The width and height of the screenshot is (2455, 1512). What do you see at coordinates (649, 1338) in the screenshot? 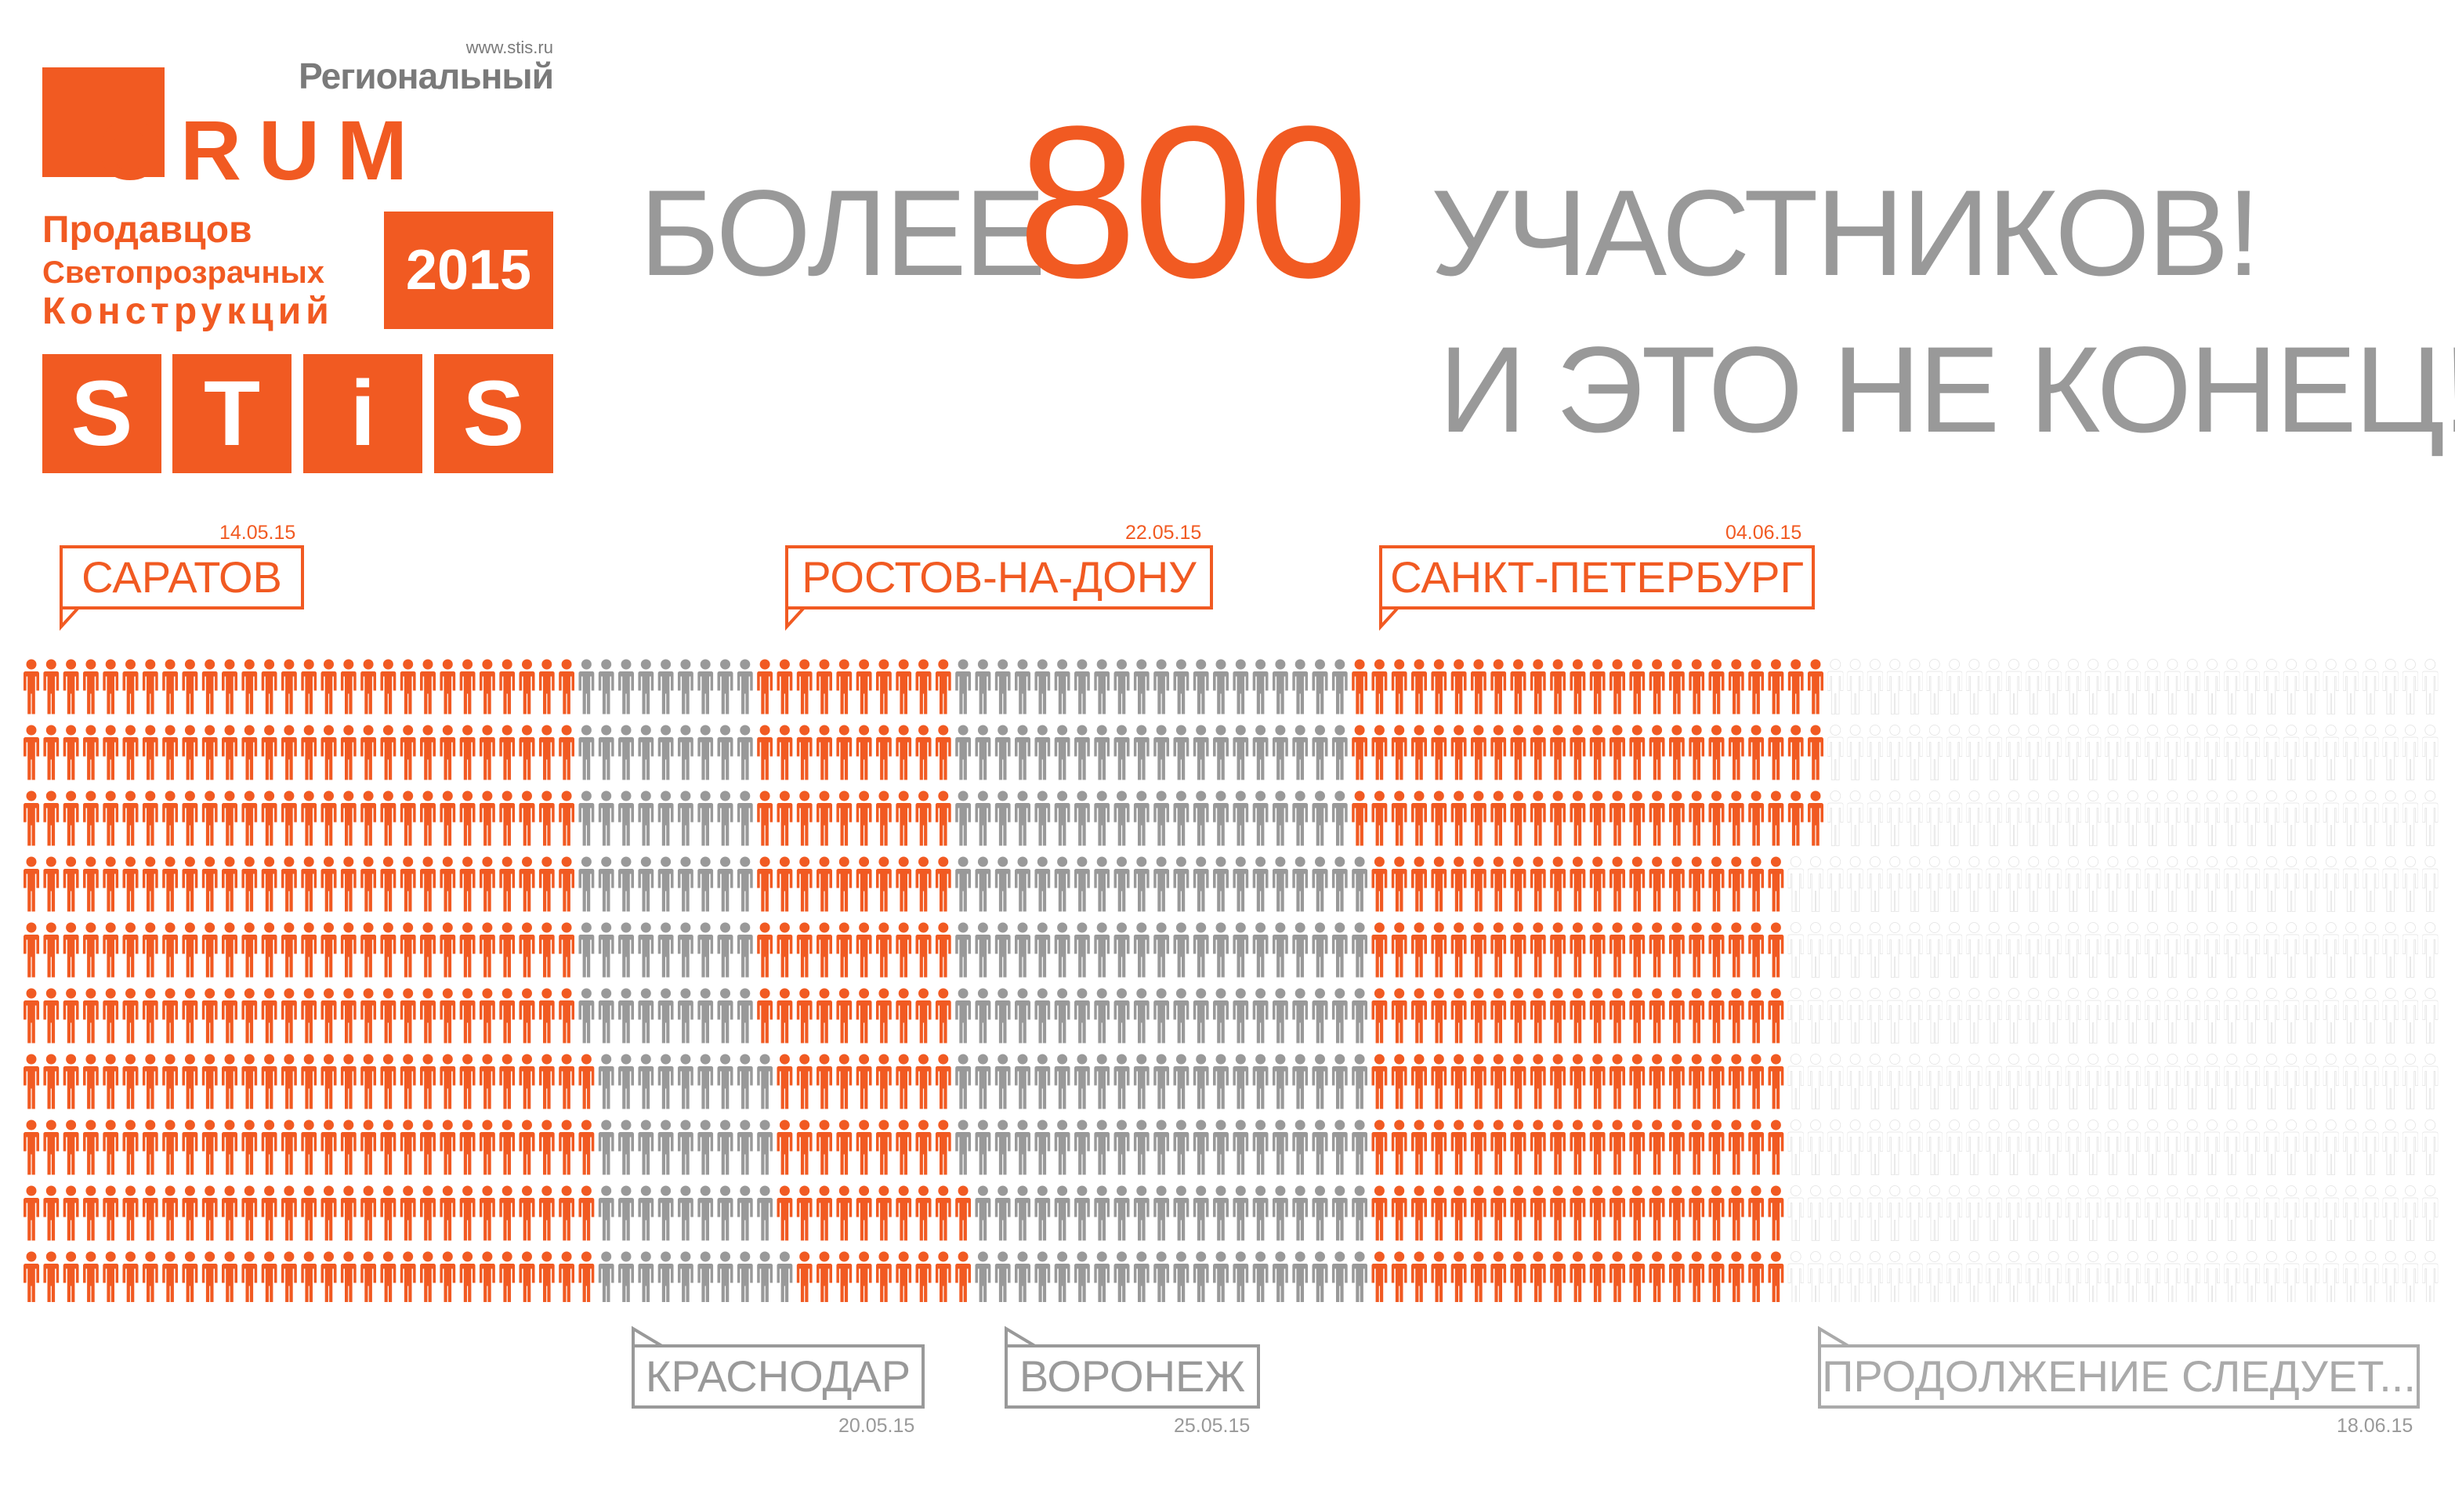
I see `callout-tail` at bounding box center [649, 1338].